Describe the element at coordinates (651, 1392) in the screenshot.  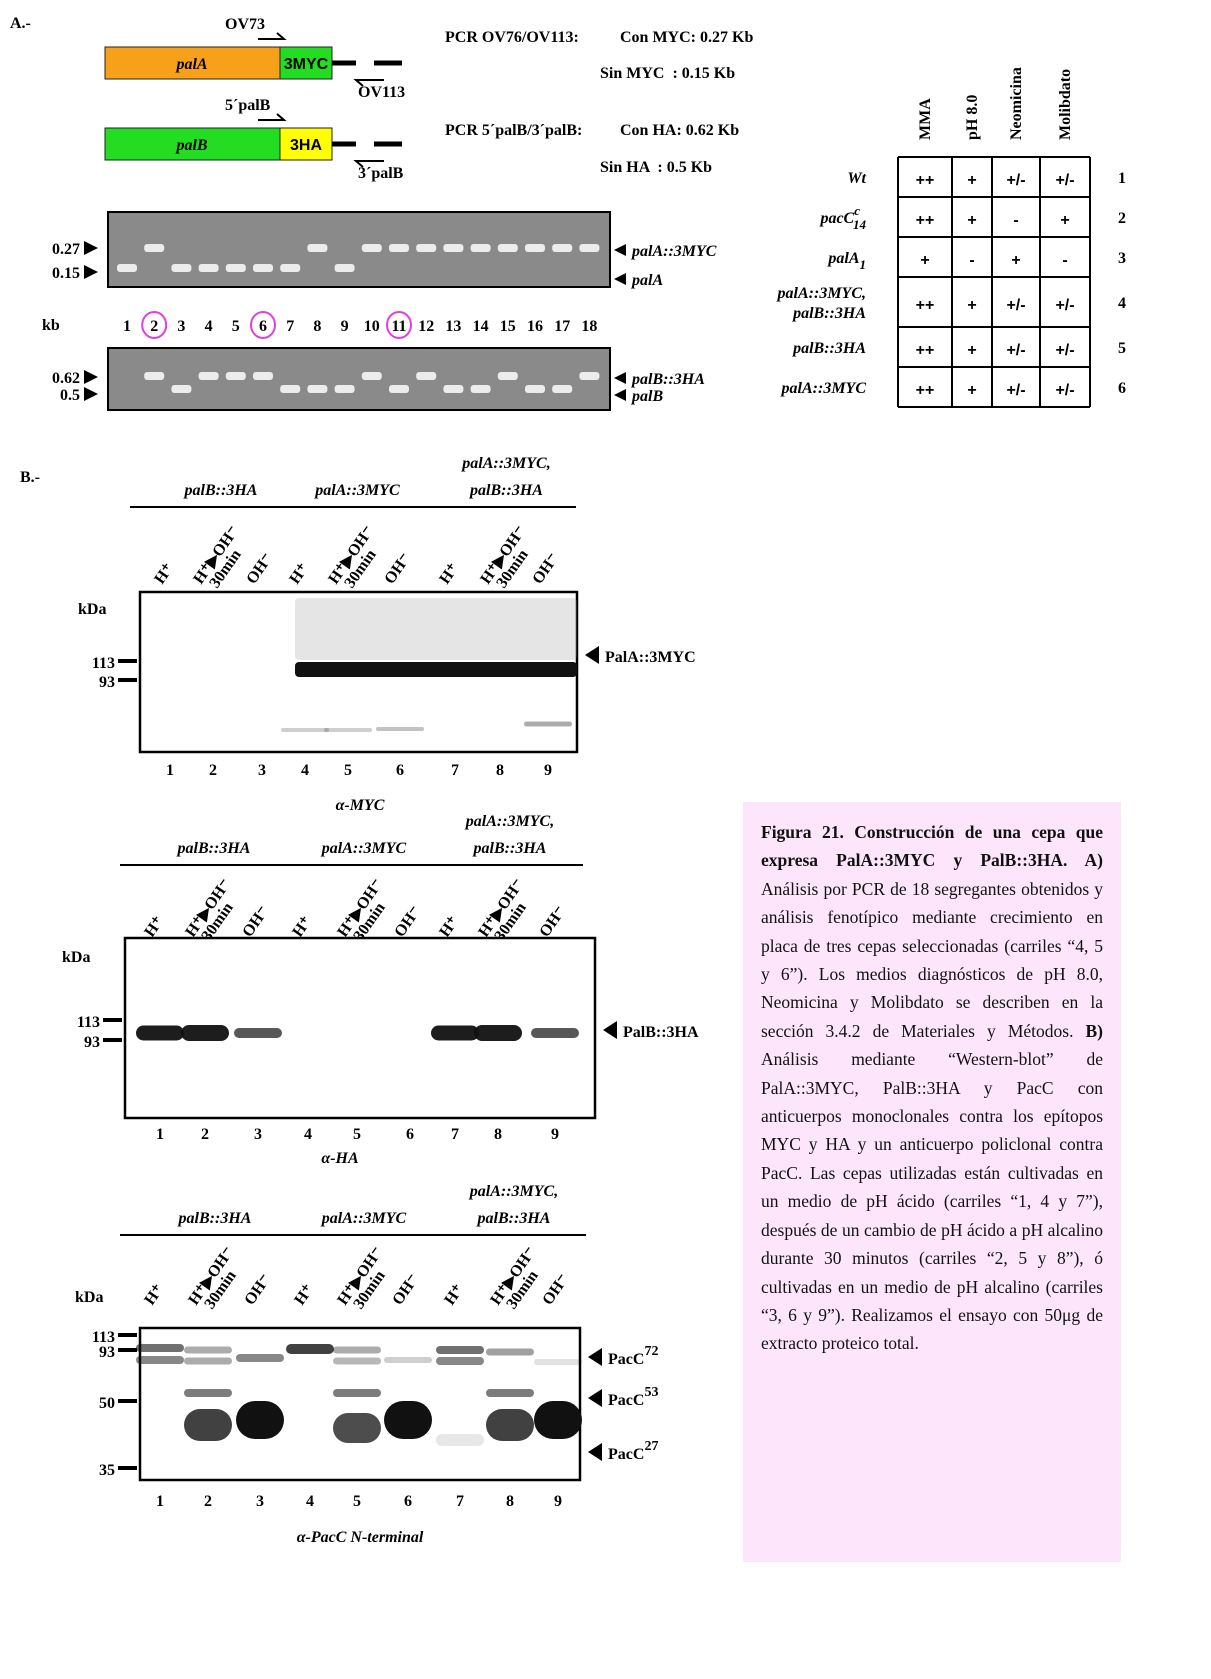
I see `band-sup: 53` at that location.